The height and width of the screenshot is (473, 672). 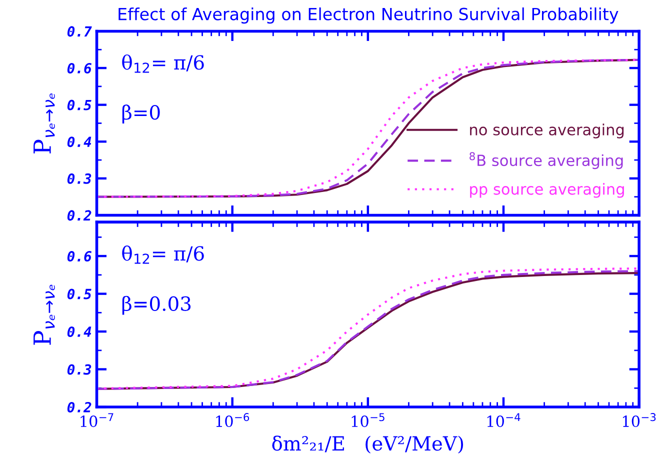 What do you see at coordinates (368, 420) in the screenshot?
I see `x-tick-label: 10$^{−5}$` at bounding box center [368, 420].